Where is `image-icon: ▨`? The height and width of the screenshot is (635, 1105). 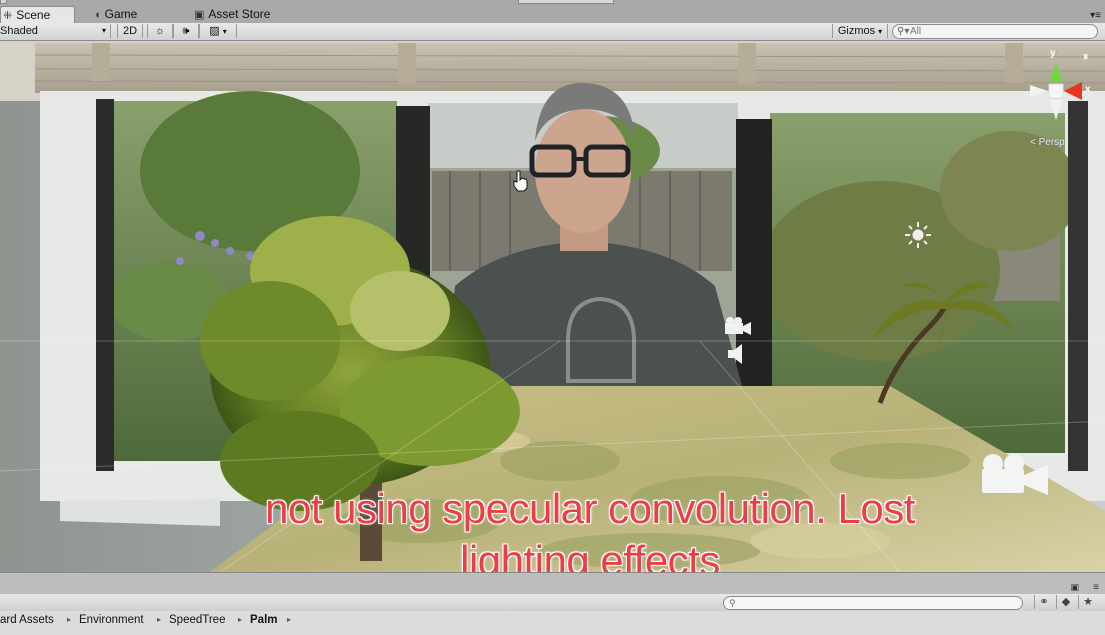
image-icon: ▨ is located at coordinates (214, 31).